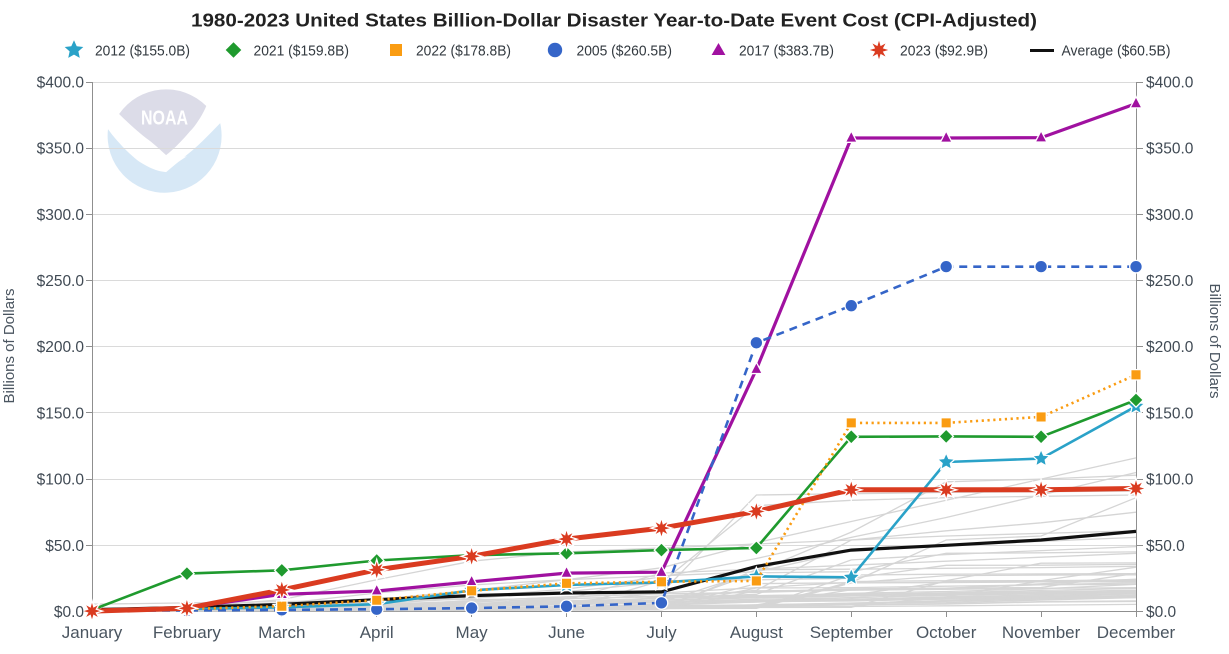 This screenshot has width=1229, height=654. Describe the element at coordinates (625, 51) in the screenshot. I see `svg-text: 2005 ($260.5B)` at that location.